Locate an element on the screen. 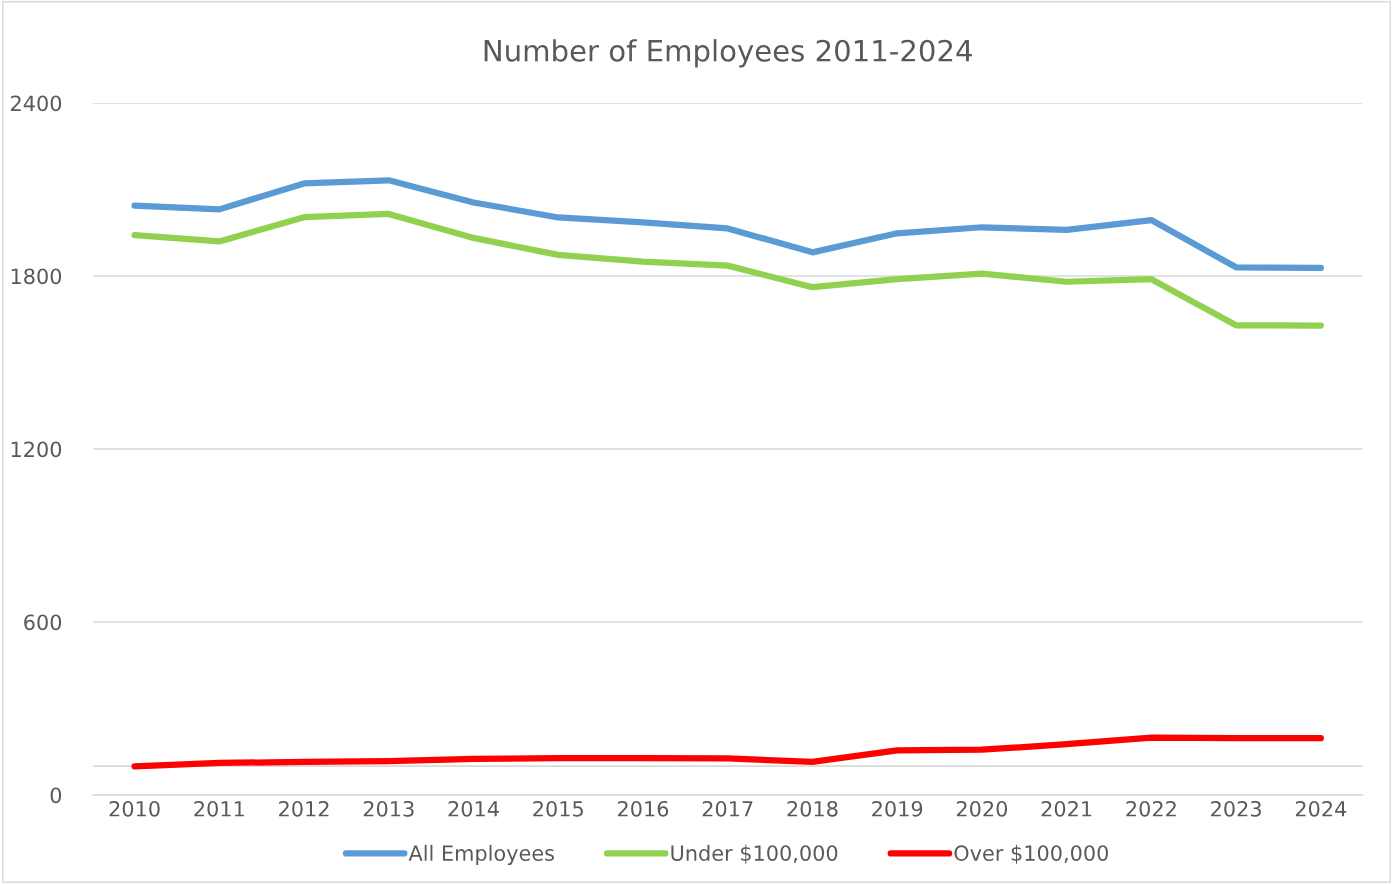 The width and height of the screenshot is (1393, 884). x-tick-label: 2017 is located at coordinates (727, 808).